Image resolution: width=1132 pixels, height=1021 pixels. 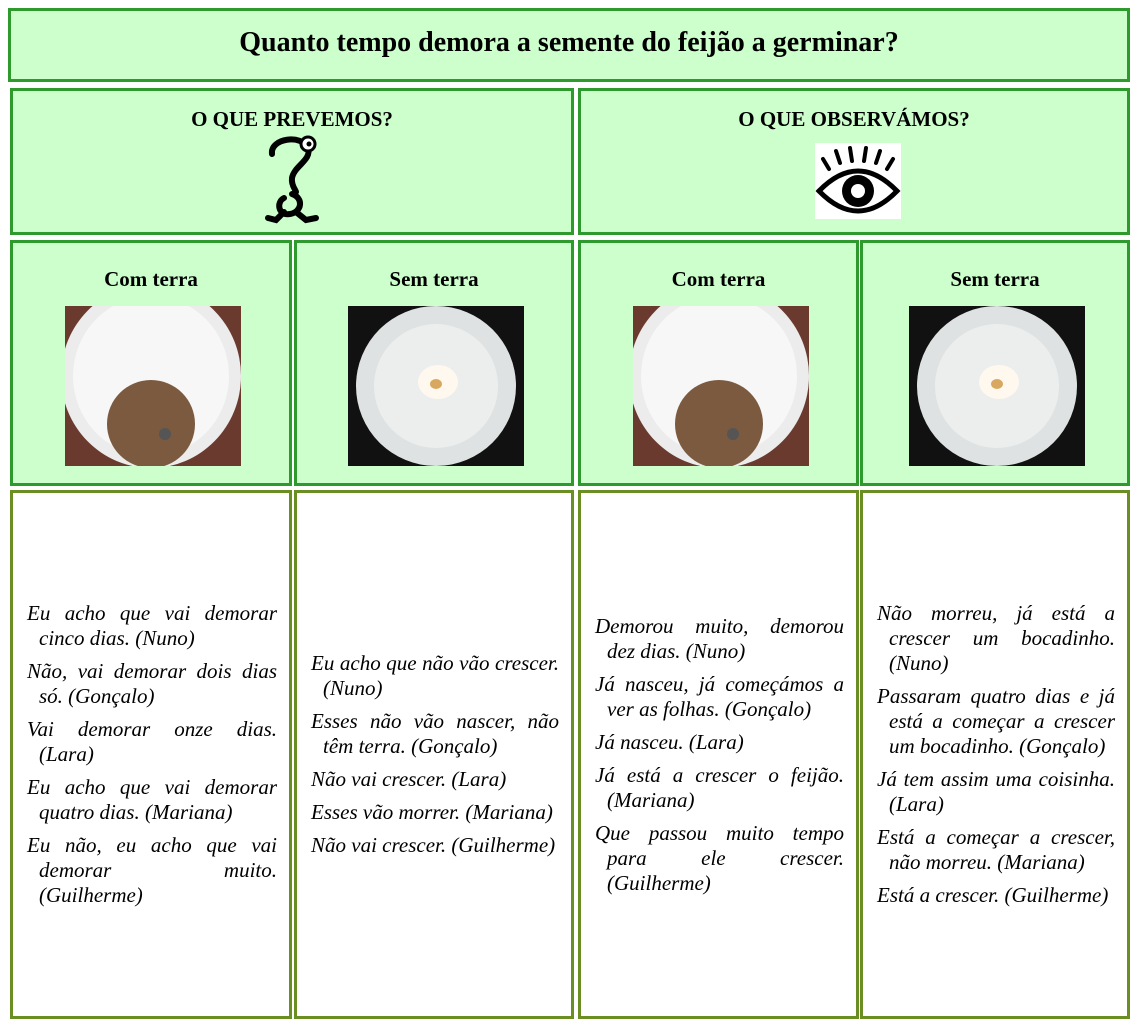 I want to click on question-icon, so click(x=292, y=179).